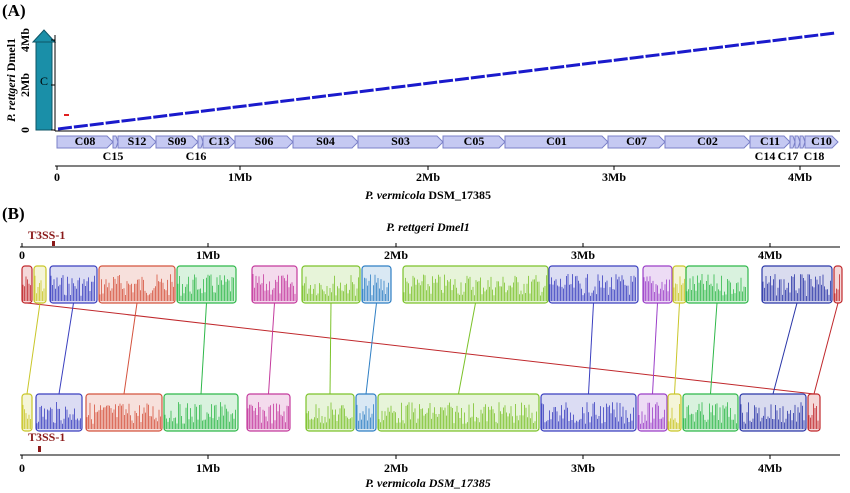 This screenshot has width=850, height=493. I want to click on x-title-rest: DSM_17385, so click(458, 195).